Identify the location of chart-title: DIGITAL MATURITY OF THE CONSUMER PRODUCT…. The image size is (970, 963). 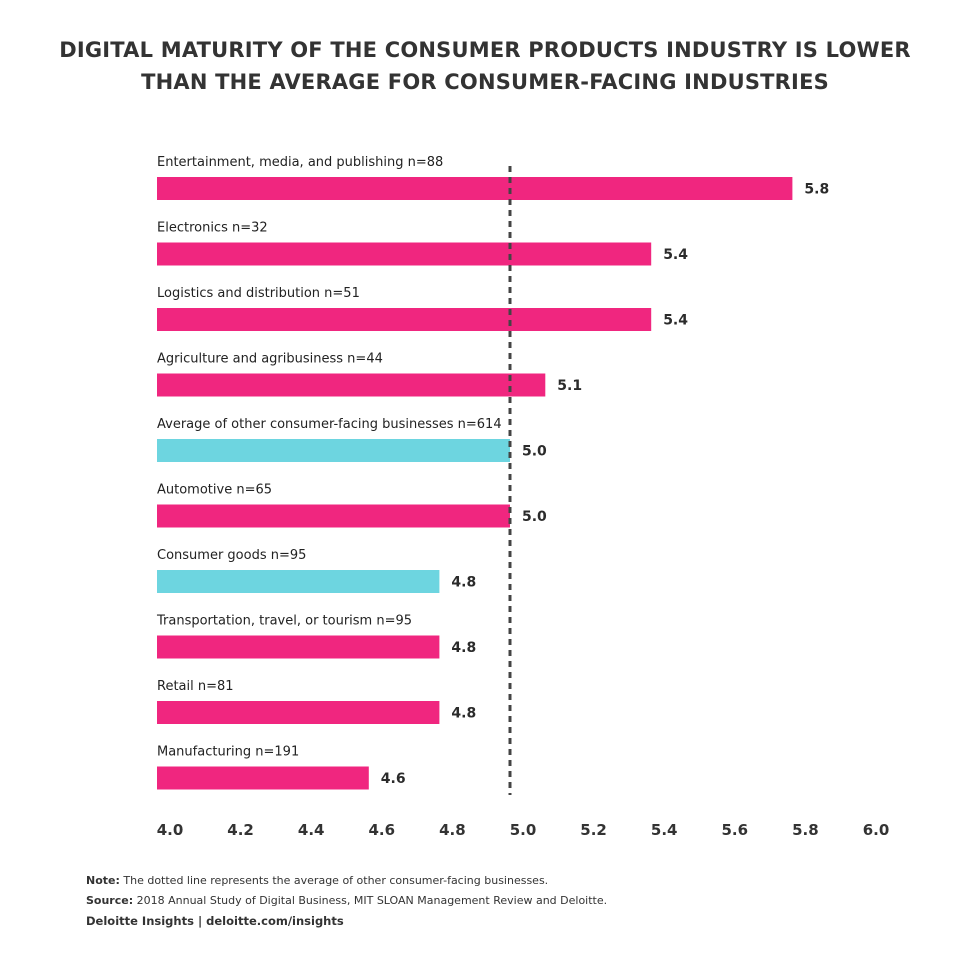
(485, 66).